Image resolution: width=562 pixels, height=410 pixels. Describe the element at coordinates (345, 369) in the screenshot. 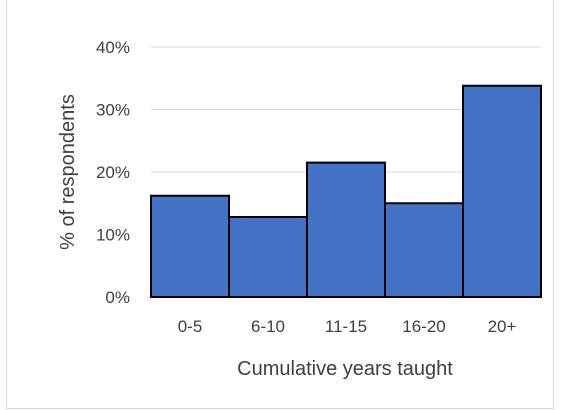

I see `x-axis-title: Cumulative years taught` at that location.